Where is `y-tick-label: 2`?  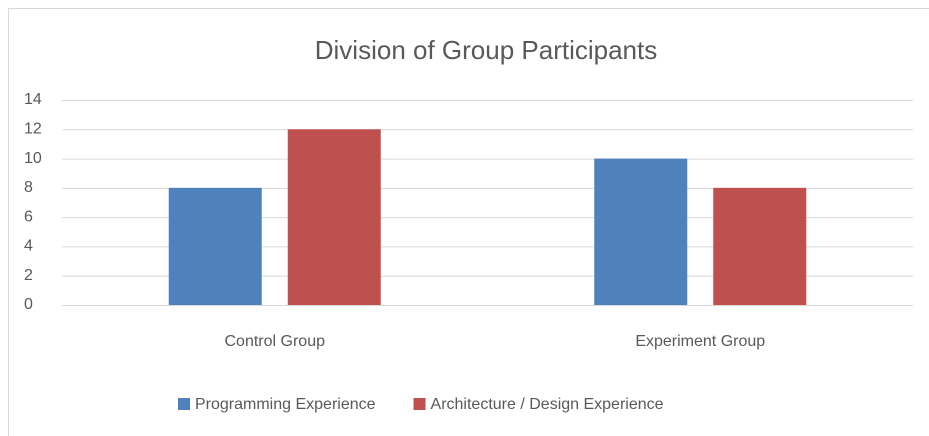
y-tick-label: 2 is located at coordinates (28, 275).